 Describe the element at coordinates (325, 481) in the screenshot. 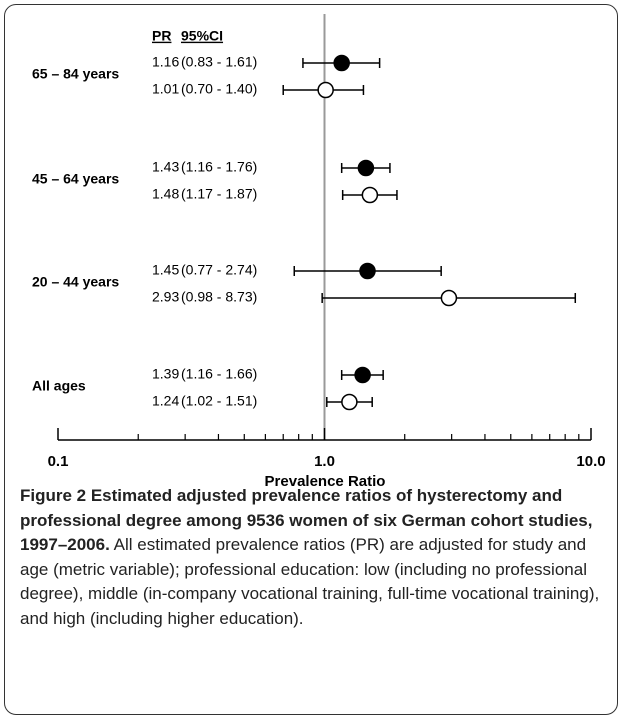

I see `x-axis-label: Prevalence Ratio` at that location.